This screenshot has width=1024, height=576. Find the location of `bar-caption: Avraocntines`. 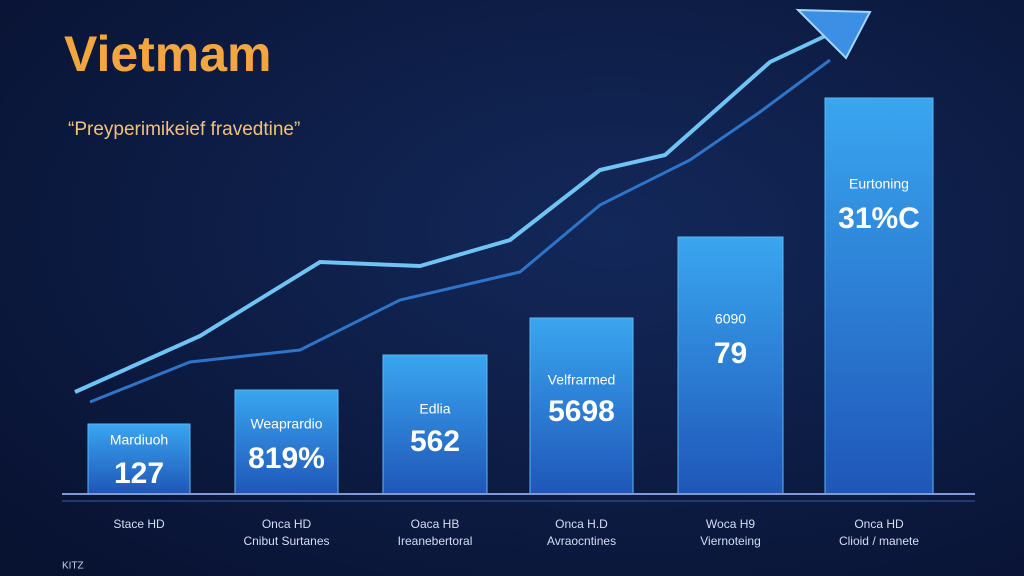

bar-caption: Avraocntines is located at coordinates (581, 541).